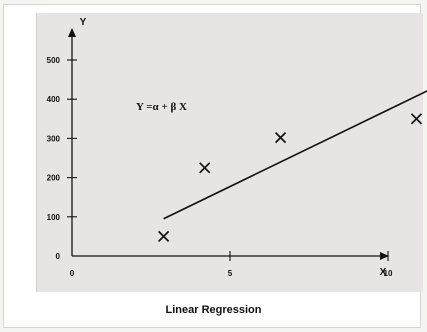 This screenshot has height=332, width=427. Describe the element at coordinates (83, 22) in the screenshot. I see `y-axis-label: Y` at that location.